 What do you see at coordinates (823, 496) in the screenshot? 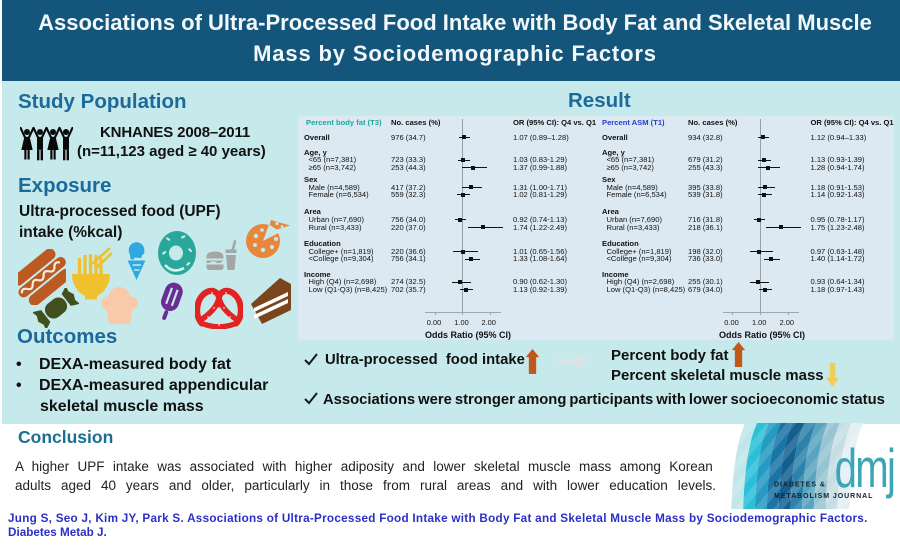
I see `svg-text: METABOLISM JOURNAL` at bounding box center [823, 496].